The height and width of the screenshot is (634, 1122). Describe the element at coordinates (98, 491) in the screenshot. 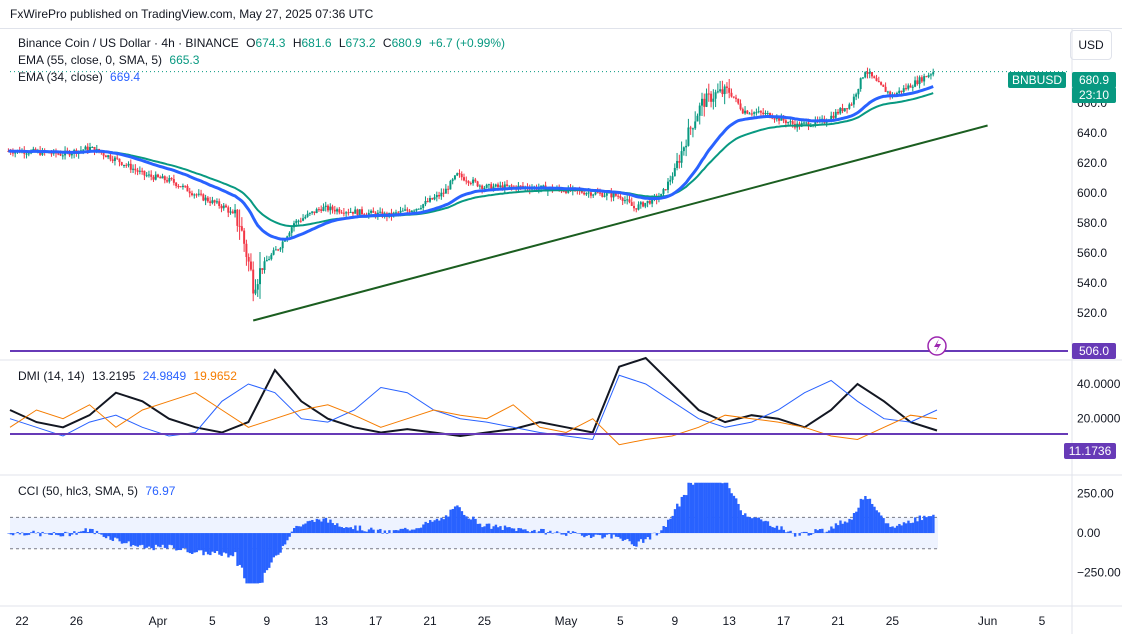

I see `cci-legend: CCI (50, hlc3, SMA, 5) 76.97` at that location.